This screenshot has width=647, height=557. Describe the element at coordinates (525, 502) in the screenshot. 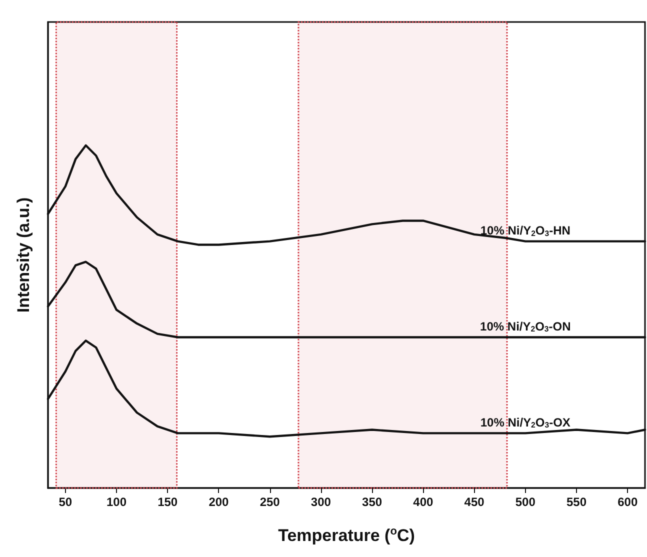

I see `x-tick-label: 500` at that location.